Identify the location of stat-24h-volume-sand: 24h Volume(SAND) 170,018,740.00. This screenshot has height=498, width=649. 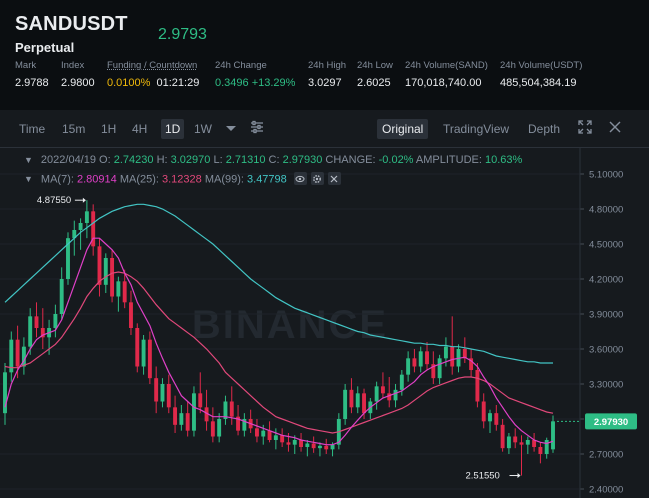
(446, 74).